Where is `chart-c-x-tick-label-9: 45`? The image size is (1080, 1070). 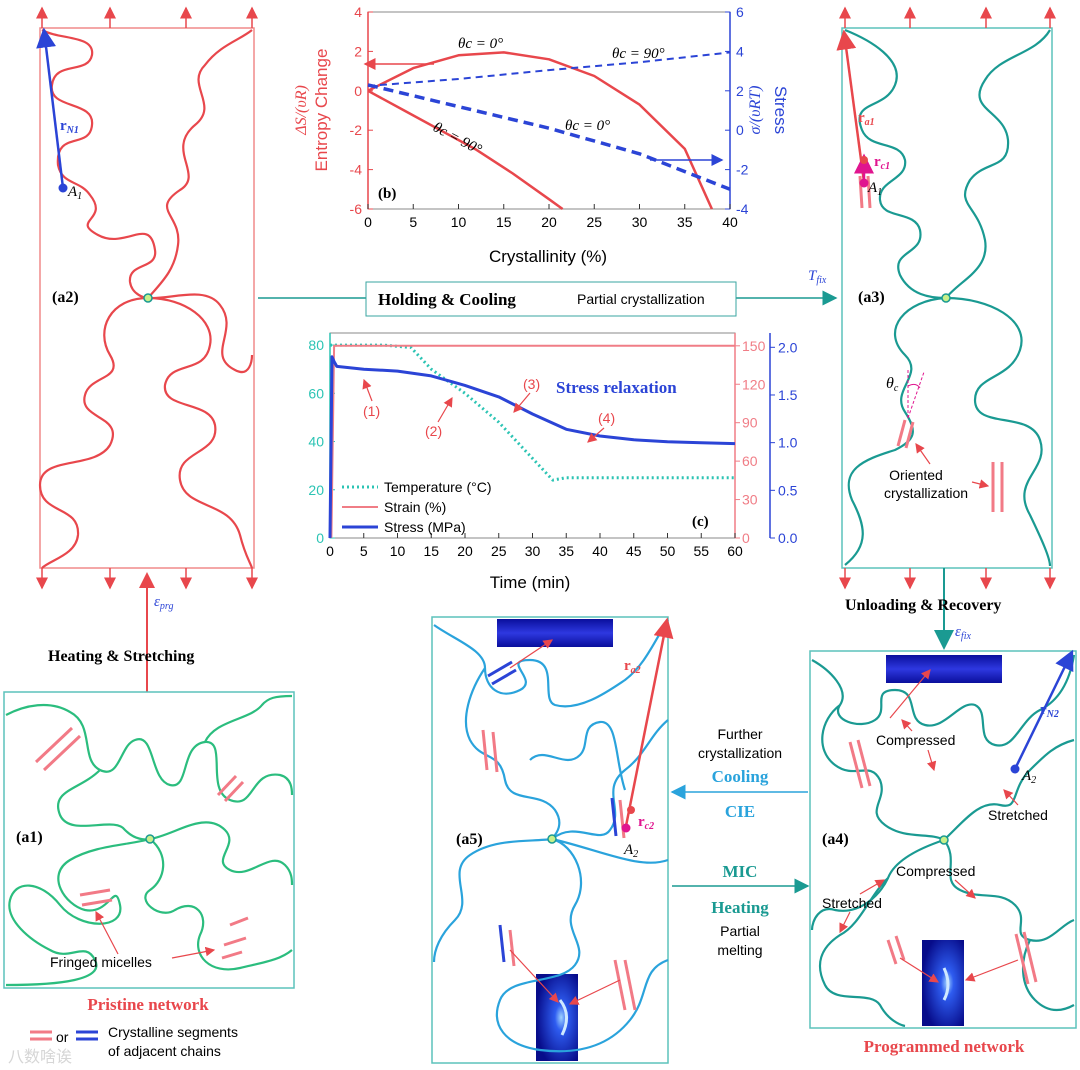
chart-c-x-tick-label-9: 45 is located at coordinates (634, 551).